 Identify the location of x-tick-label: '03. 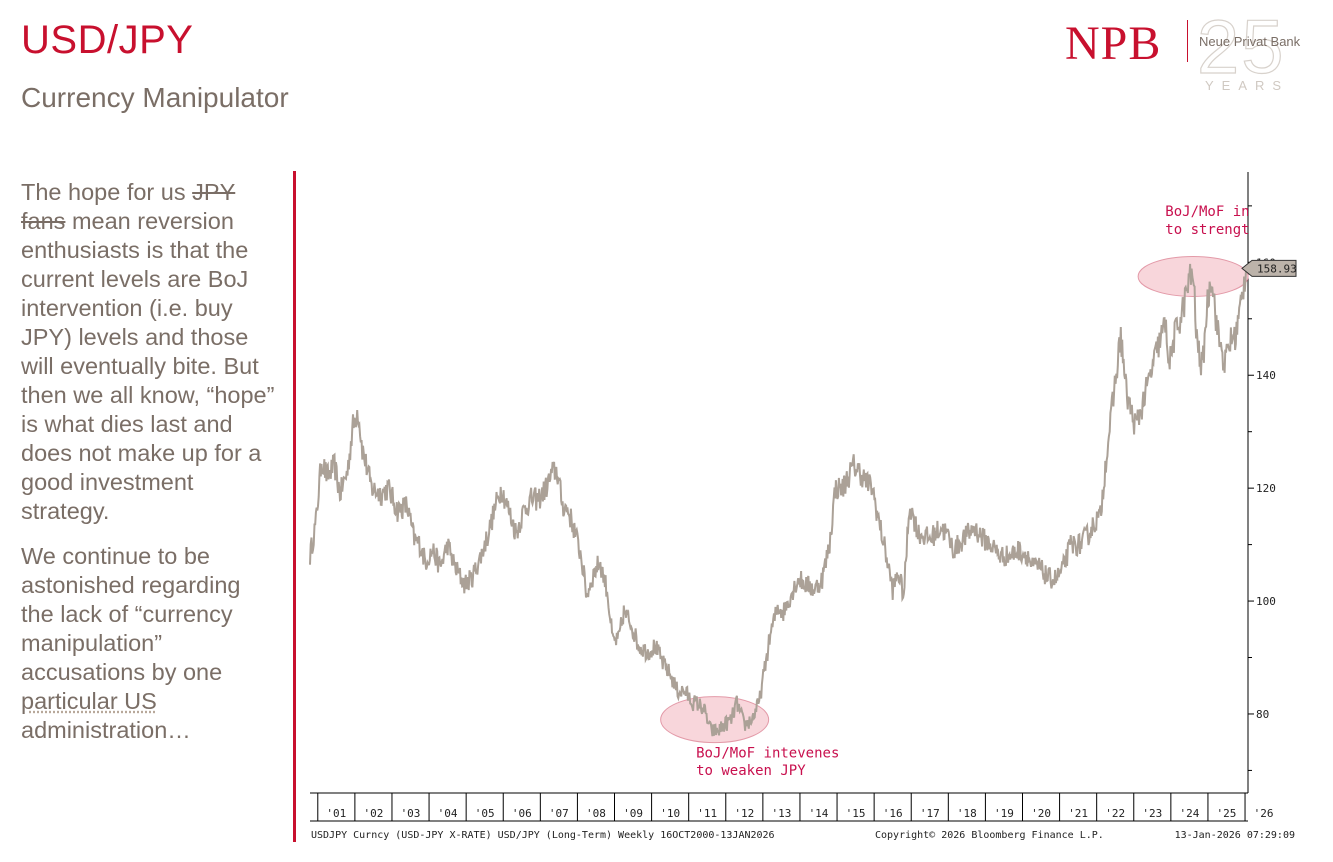
(411, 813).